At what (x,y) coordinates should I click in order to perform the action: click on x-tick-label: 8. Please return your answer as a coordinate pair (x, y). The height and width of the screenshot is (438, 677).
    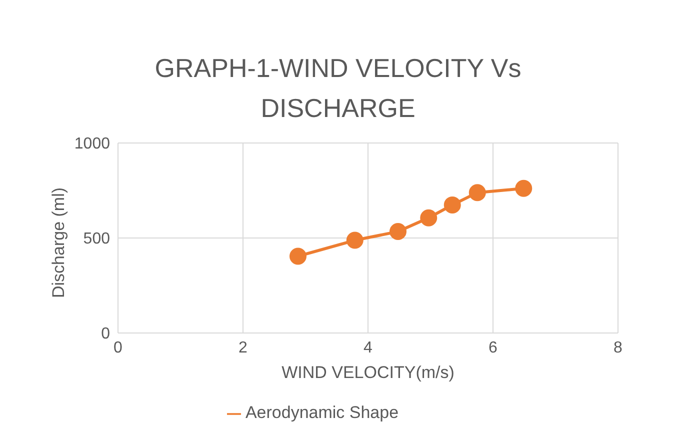
    Looking at the image, I should click on (618, 347).